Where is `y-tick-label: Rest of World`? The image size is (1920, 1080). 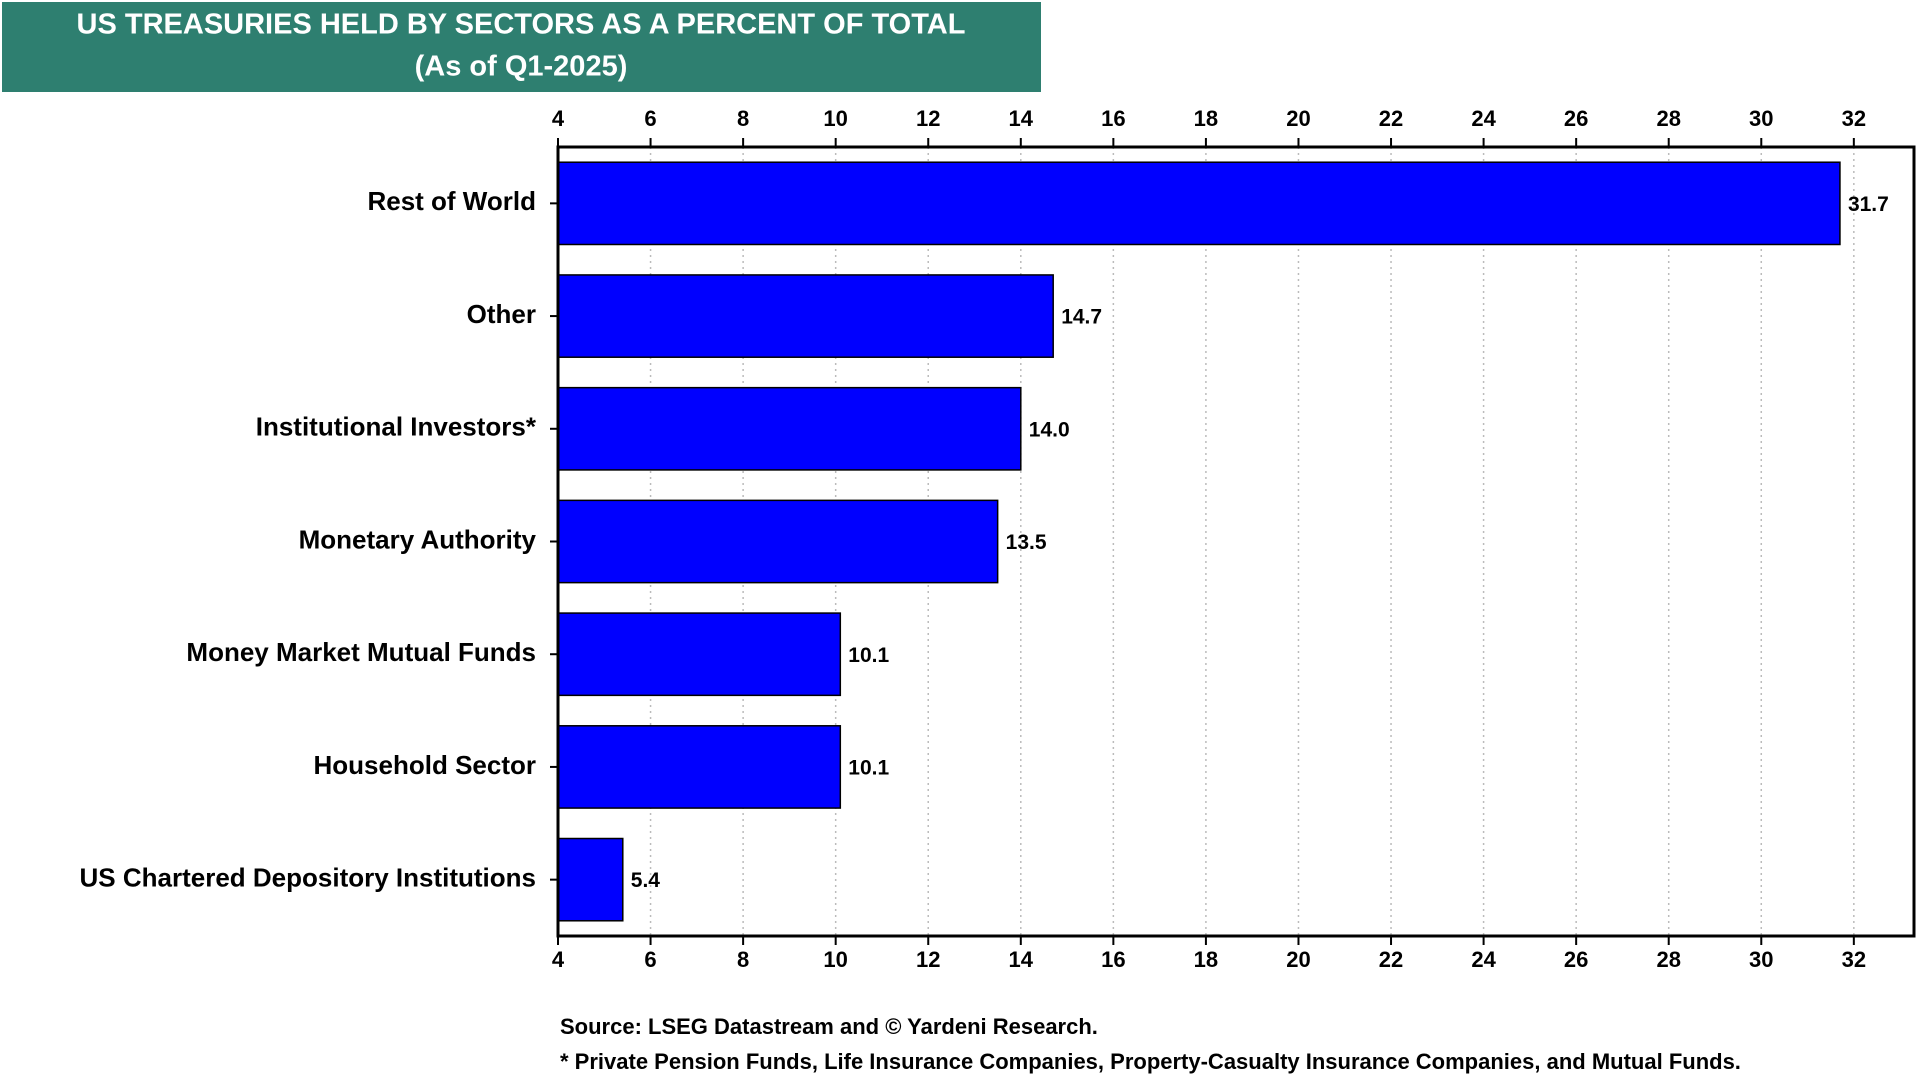
y-tick-label: Rest of World is located at coordinates (451, 201).